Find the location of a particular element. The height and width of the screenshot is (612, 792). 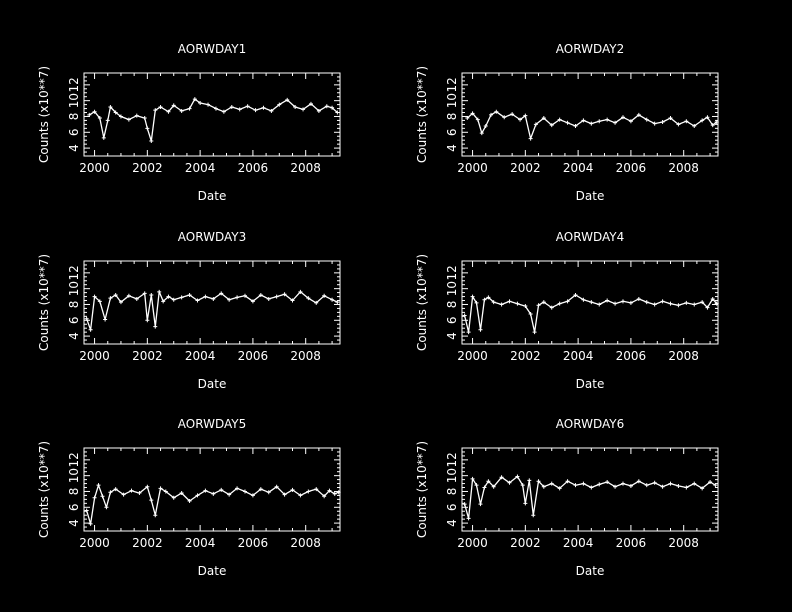

y-tick-label: 8 is located at coordinates (74, 492).